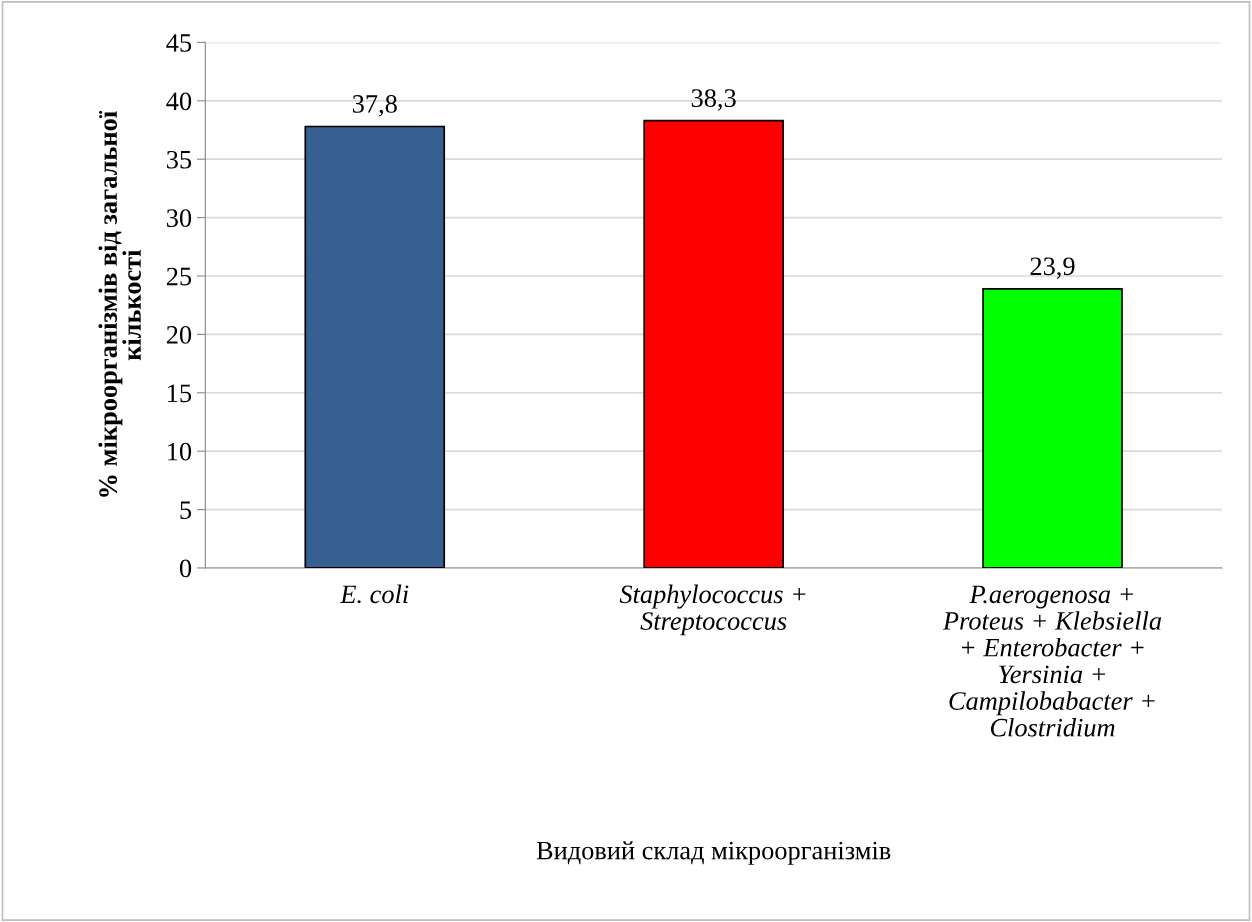 This screenshot has height=922, width=1252. Describe the element at coordinates (713, 853) in the screenshot. I see `x-axis-title: Видовий склад мікроорганізмів` at that location.